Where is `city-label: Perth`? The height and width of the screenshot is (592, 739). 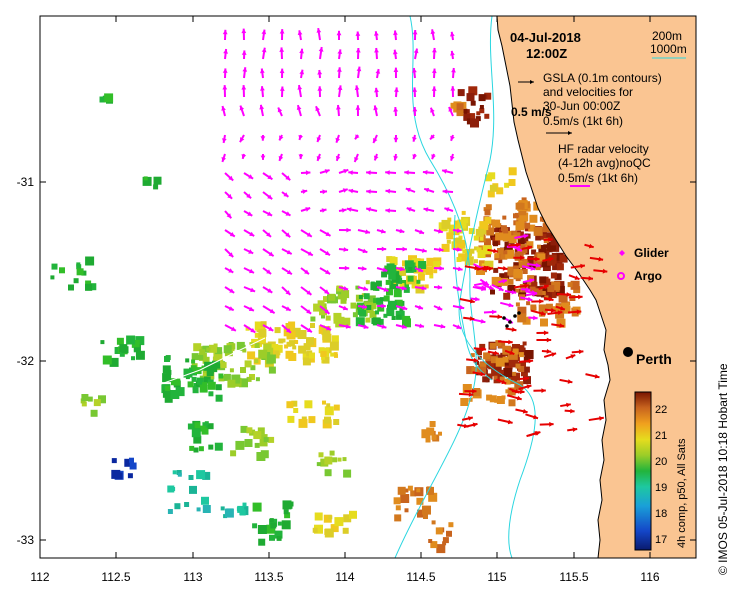
city-label: Perth is located at coordinates (654, 359).